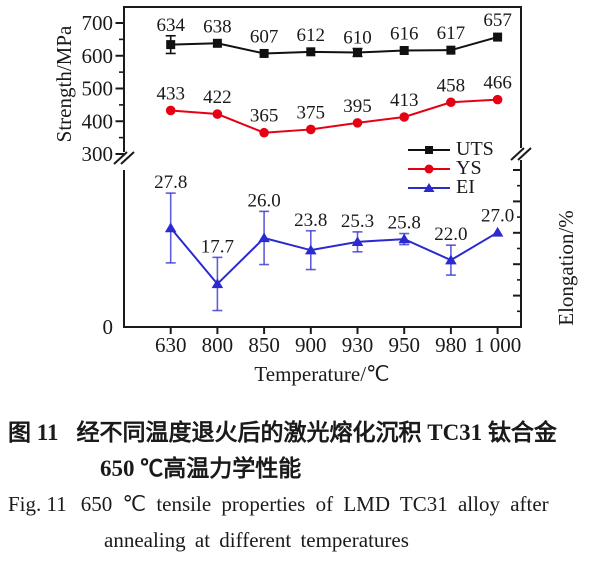 This screenshot has width=614, height=563. What do you see at coordinates (450, 234) in the screenshot?
I see `value-label-ei: 22.0` at bounding box center [450, 234].